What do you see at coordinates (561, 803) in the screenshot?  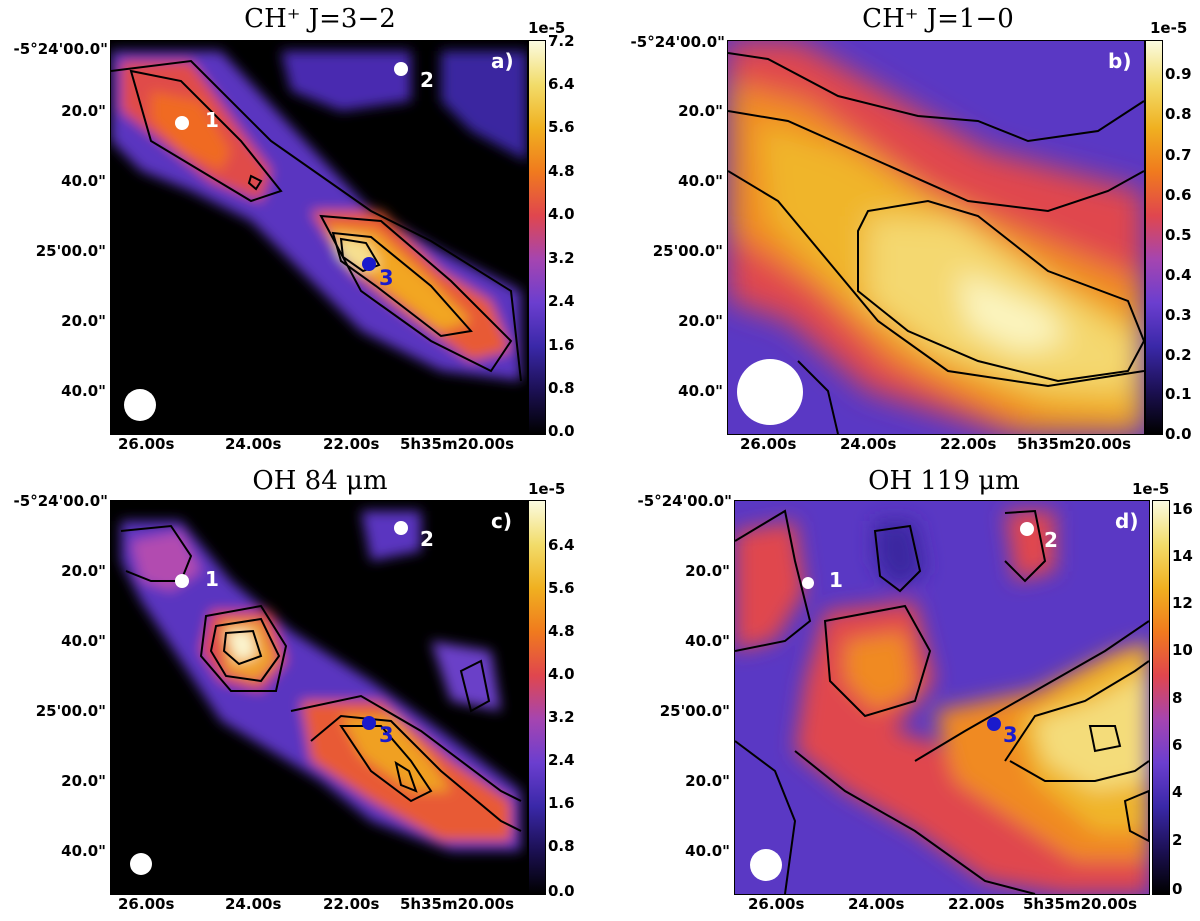 I see `panel-c-colorbar-tick: 1.6` at bounding box center [561, 803].